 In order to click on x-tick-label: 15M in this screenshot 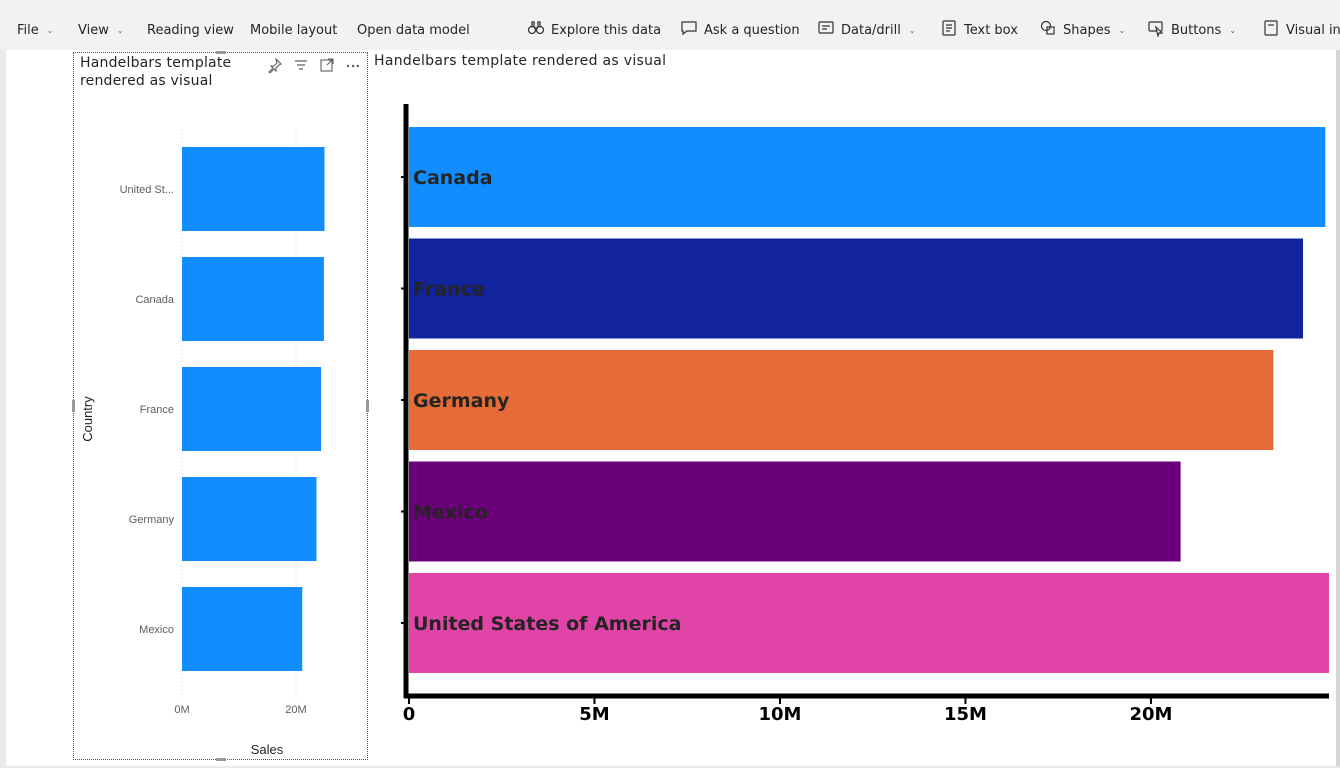, I will do `click(965, 714)`.